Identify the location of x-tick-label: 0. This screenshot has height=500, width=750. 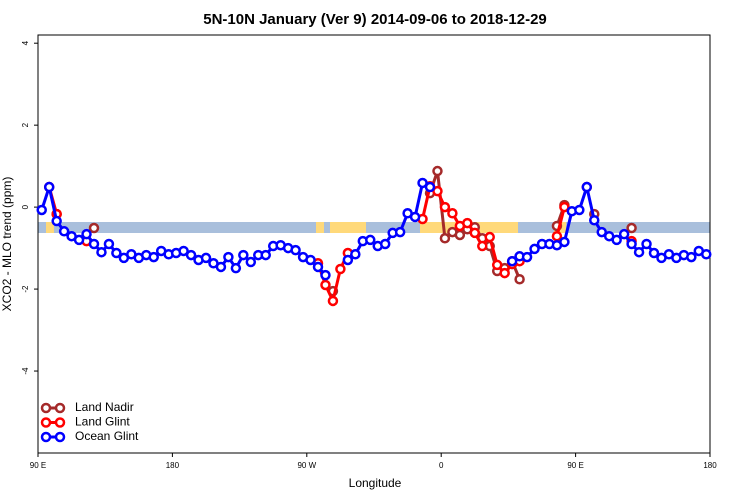
(441, 465).